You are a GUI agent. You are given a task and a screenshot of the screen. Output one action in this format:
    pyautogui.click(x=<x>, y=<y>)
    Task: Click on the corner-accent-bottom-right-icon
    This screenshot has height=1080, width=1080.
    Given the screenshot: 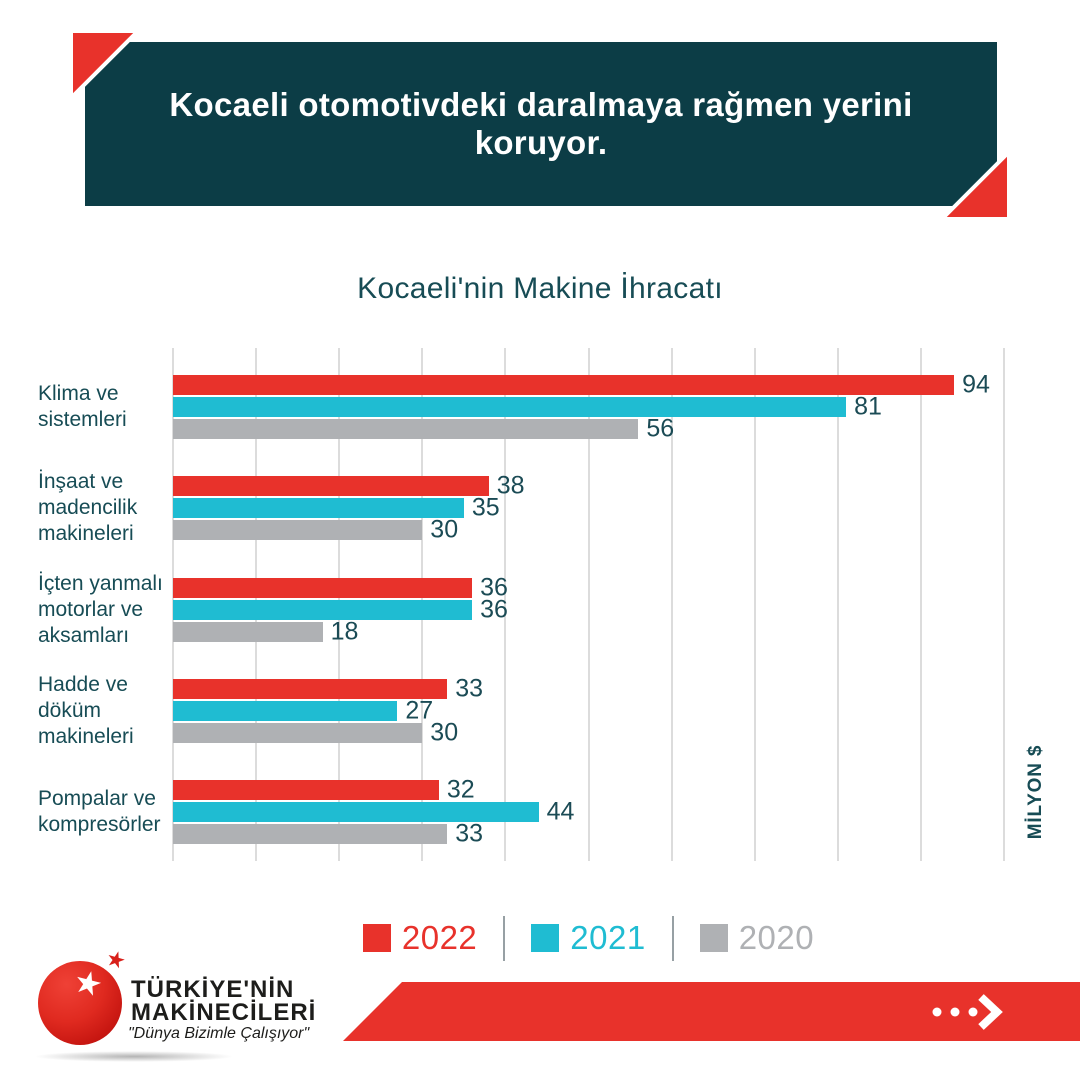 What is the action you would take?
    pyautogui.click(x=975, y=185)
    